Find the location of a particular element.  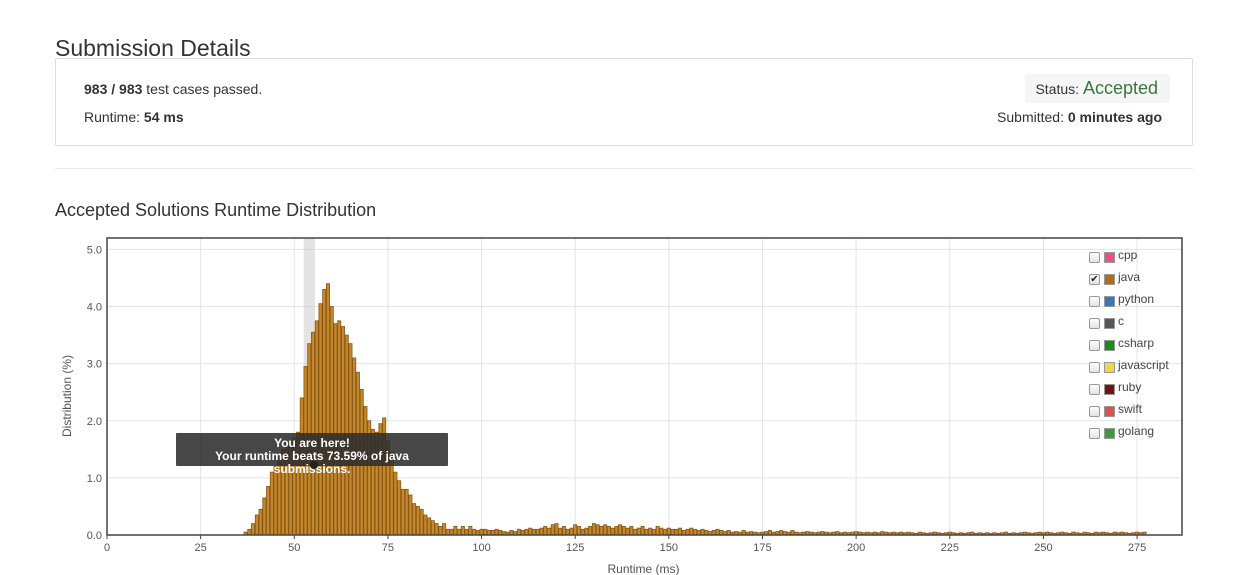

x-tick-label: 50 is located at coordinates (294, 548).